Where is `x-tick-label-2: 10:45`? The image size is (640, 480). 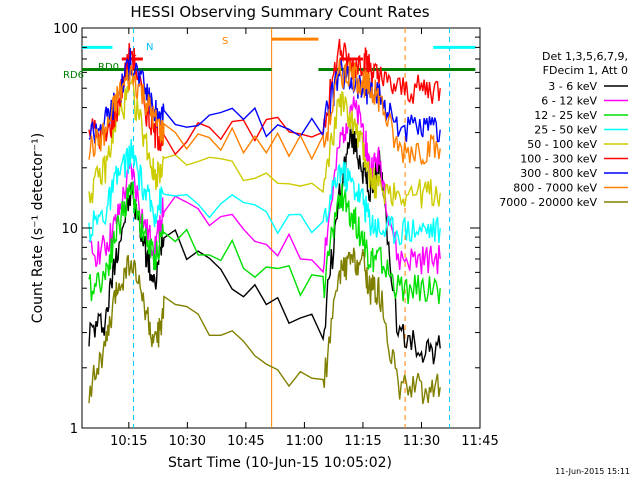 x-tick-label-2: 10:45 is located at coordinates (245, 441).